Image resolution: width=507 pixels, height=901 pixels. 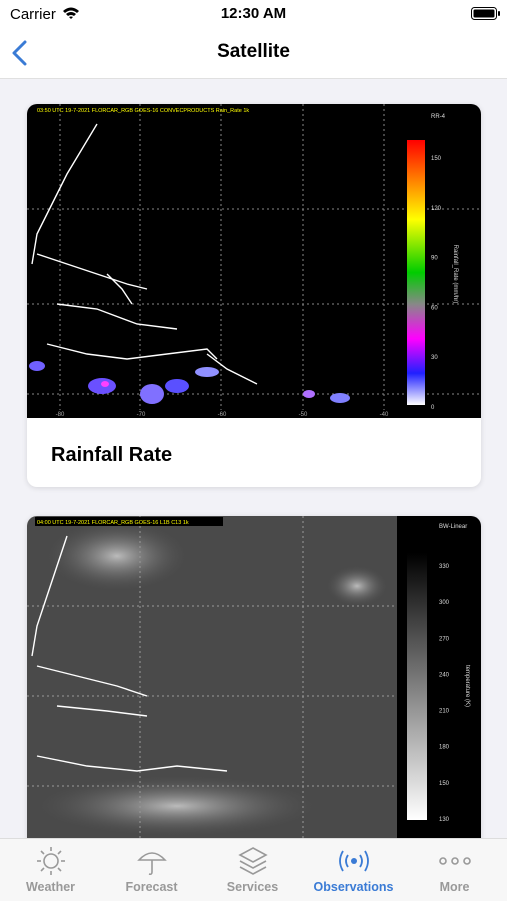 I want to click on scale-tick-label: 60, so click(x=434, y=308).